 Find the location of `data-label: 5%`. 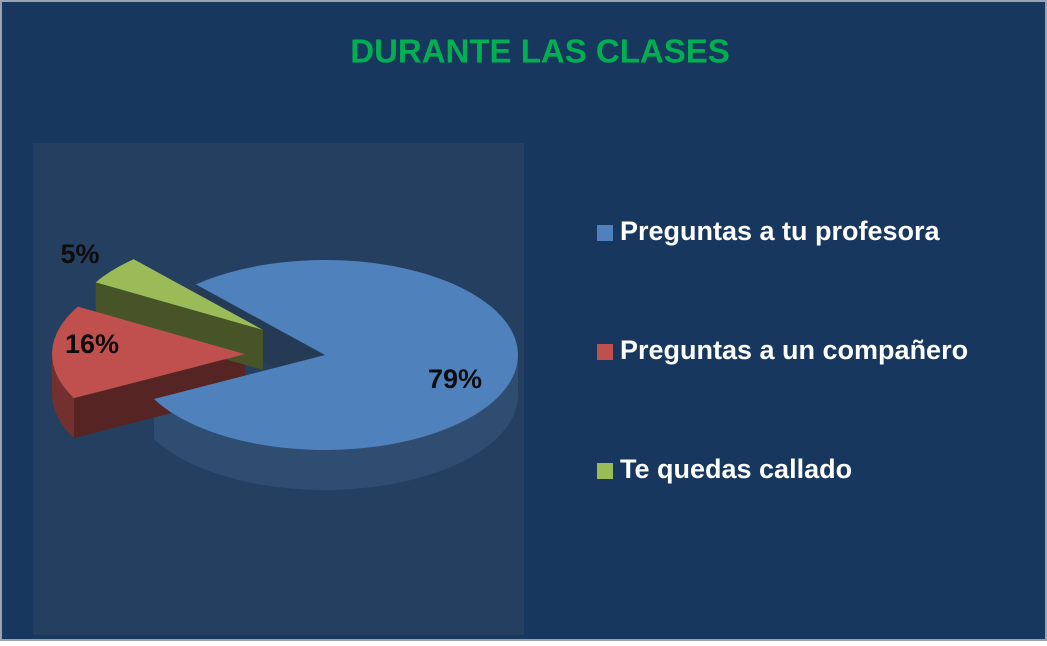

data-label: 5% is located at coordinates (79, 254).